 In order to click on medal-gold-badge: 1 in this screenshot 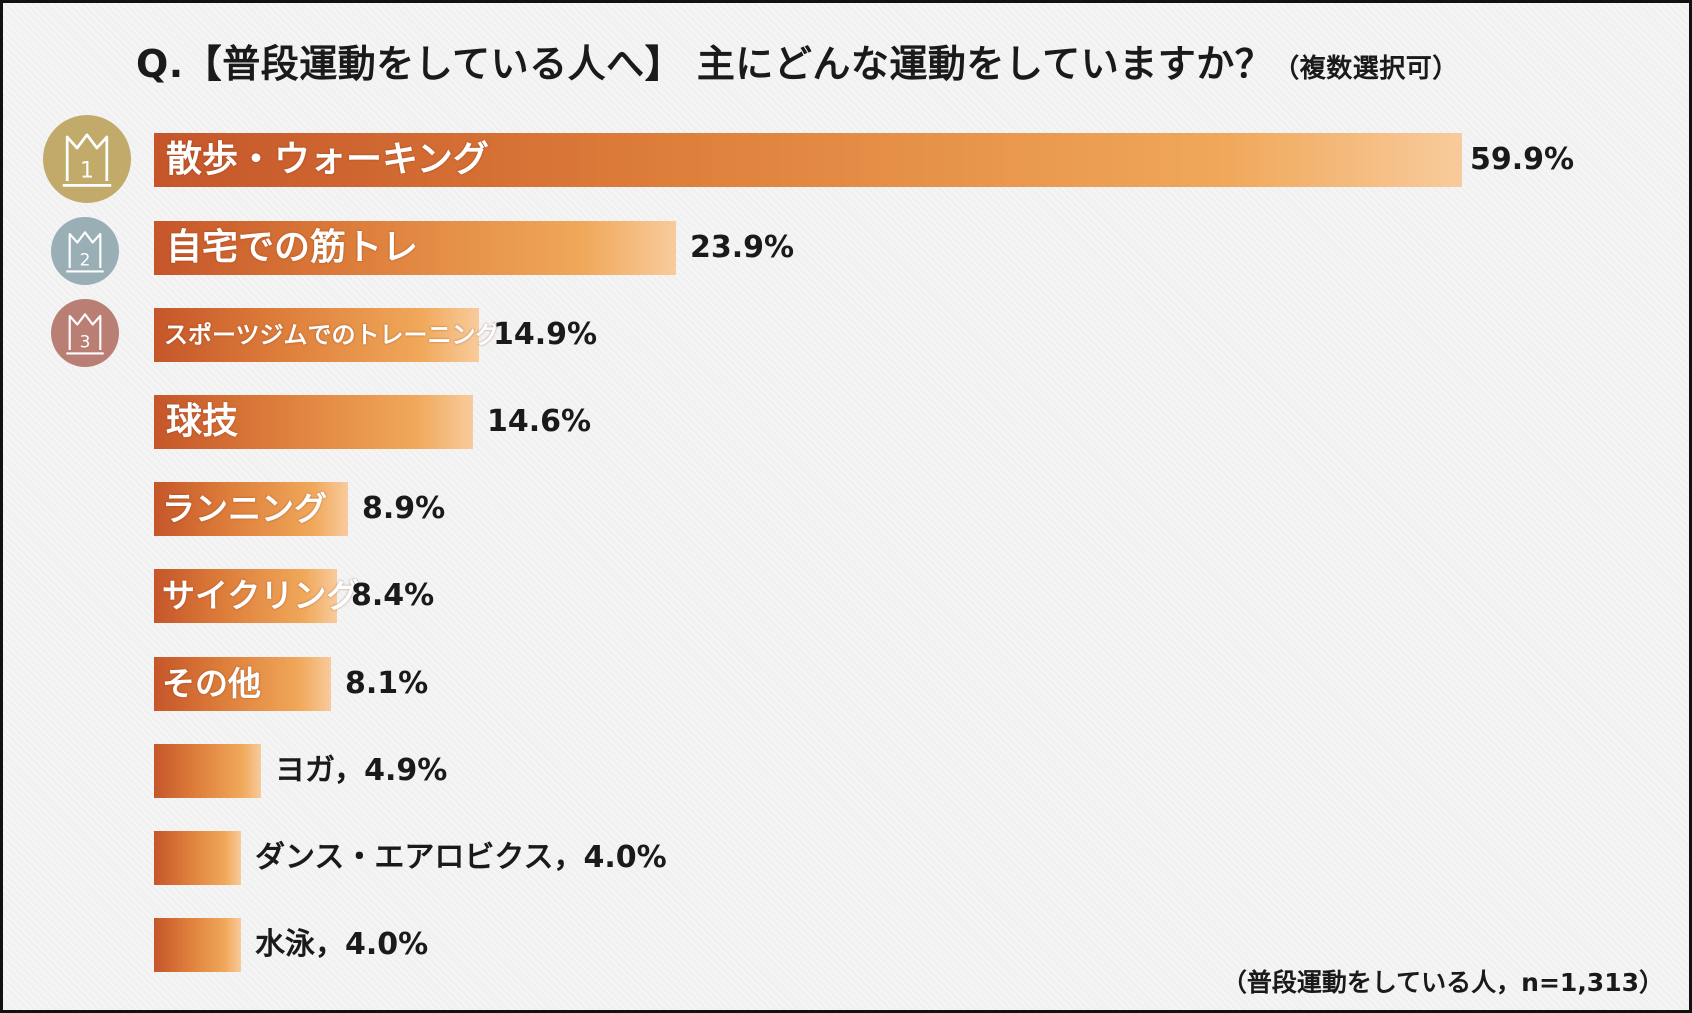, I will do `click(87, 159)`.